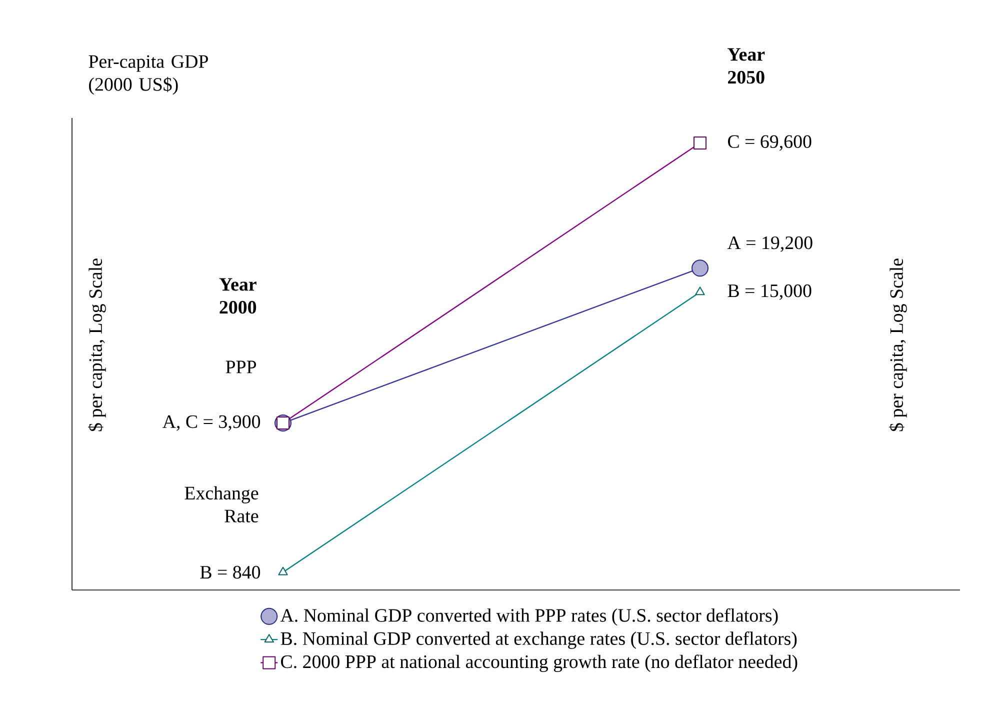 This screenshot has width=981, height=711. What do you see at coordinates (538, 640) in the screenshot?
I see `legend-label: B. Nominal GDP converted at exchange rates (U.S. sector deflators)` at bounding box center [538, 640].